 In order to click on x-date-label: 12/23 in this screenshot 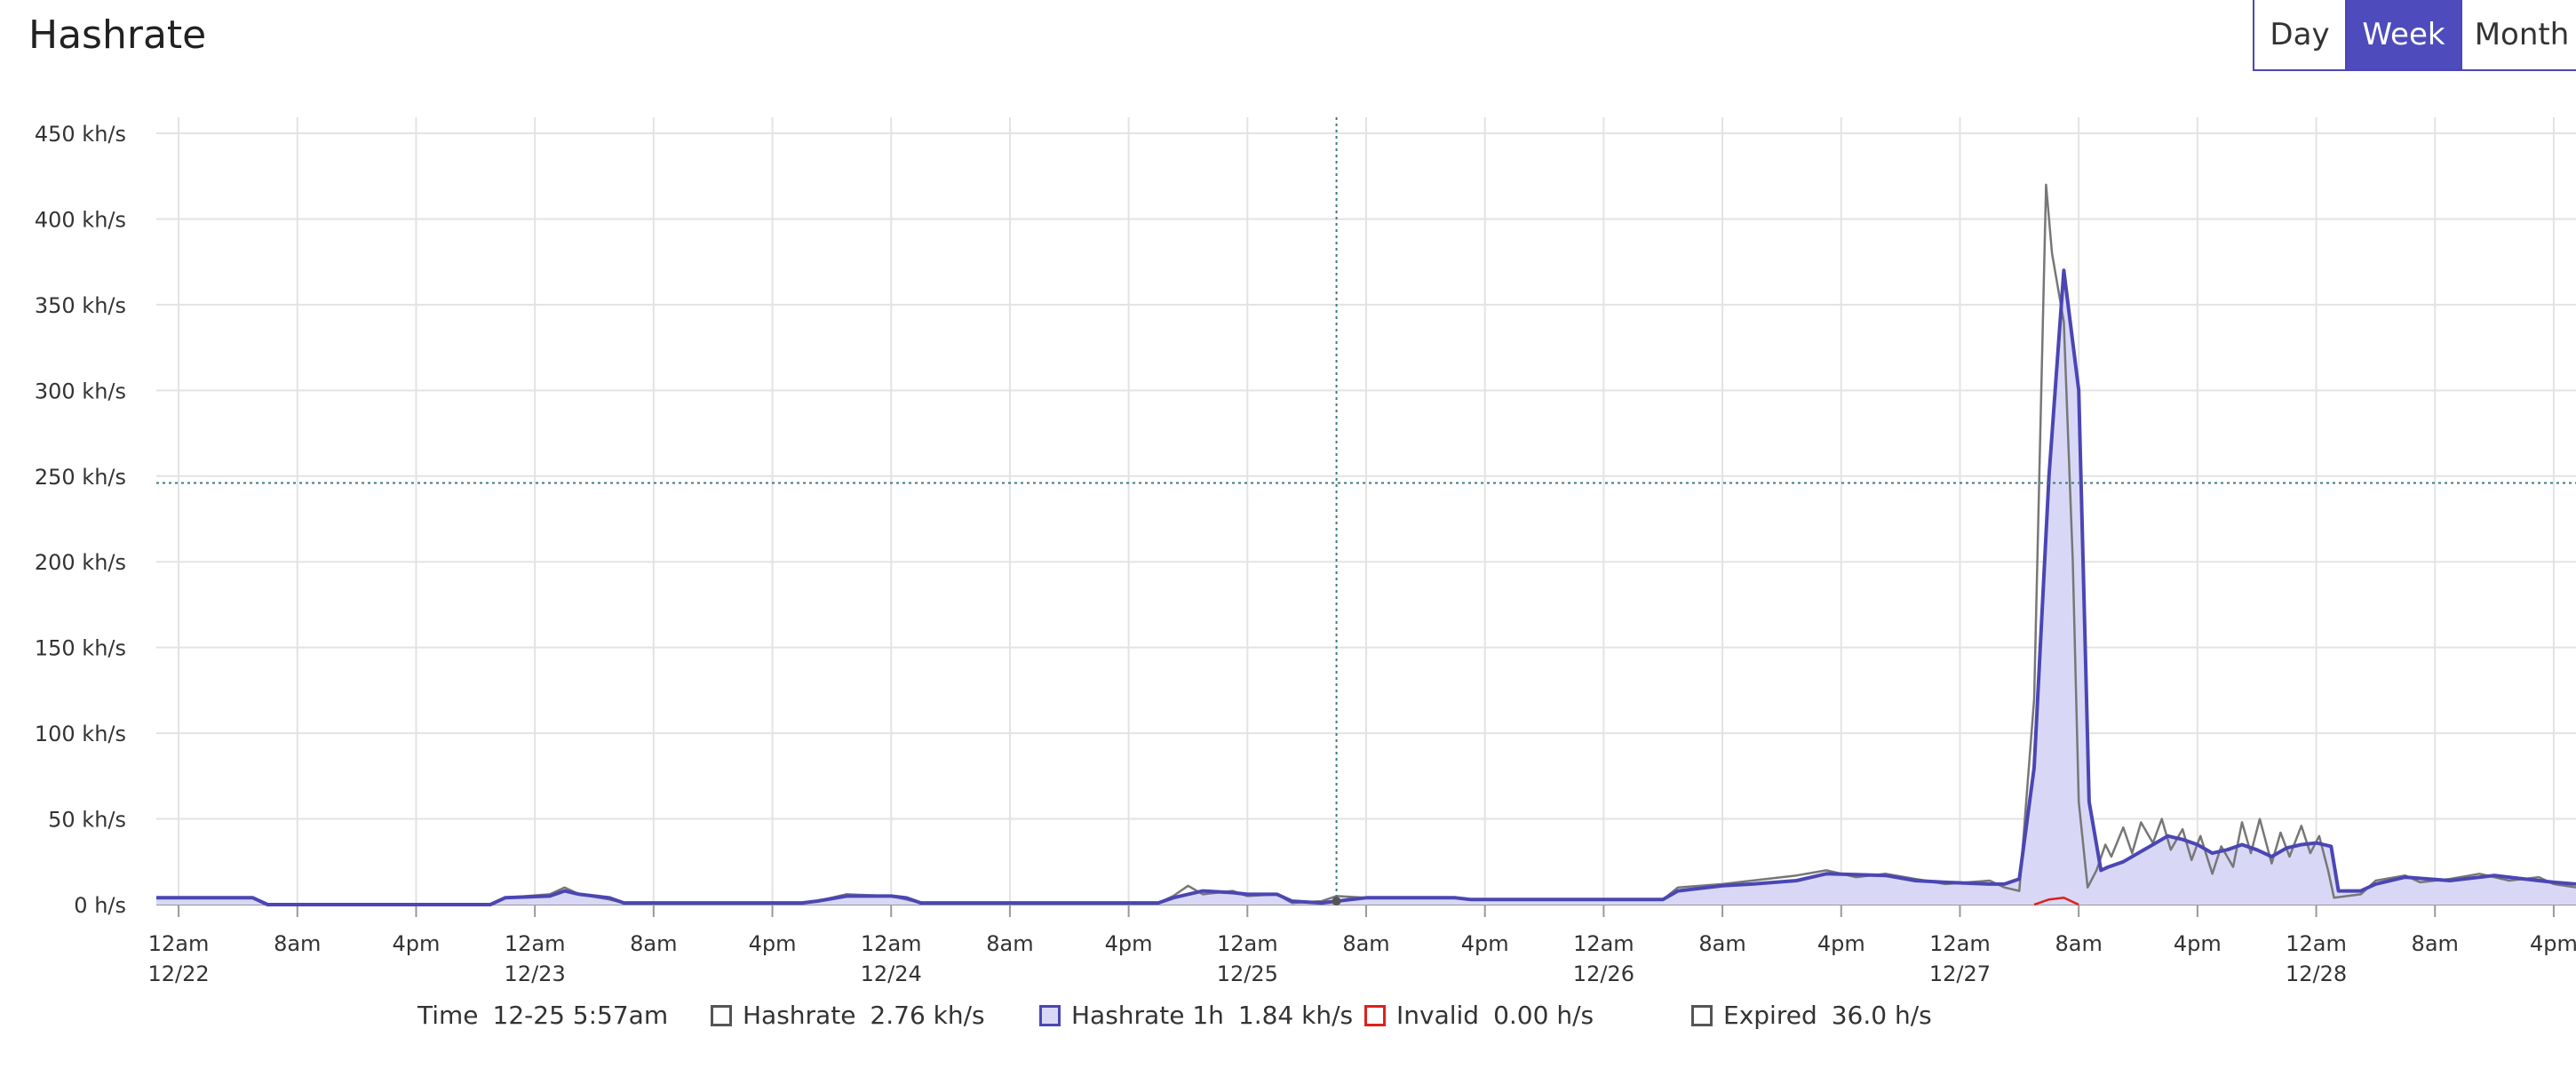, I will do `click(535, 974)`.